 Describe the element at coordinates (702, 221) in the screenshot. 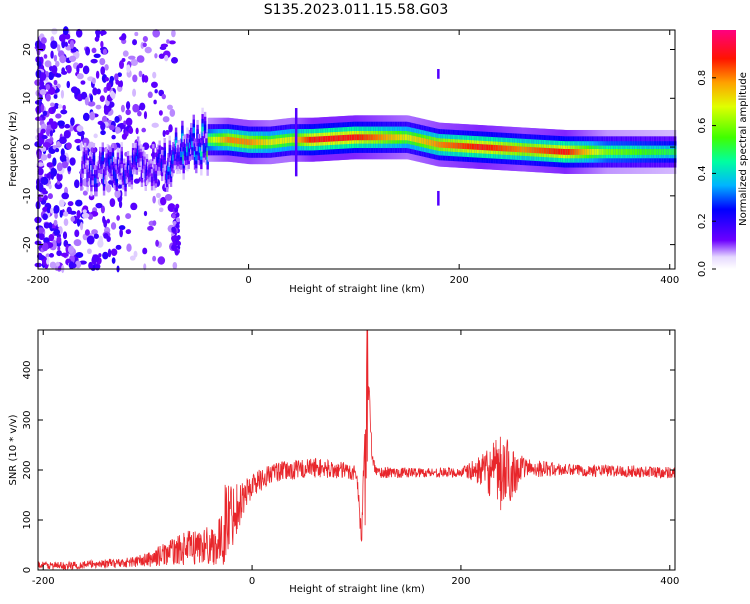

I see `colorbar-tick-label: 0.2` at that location.